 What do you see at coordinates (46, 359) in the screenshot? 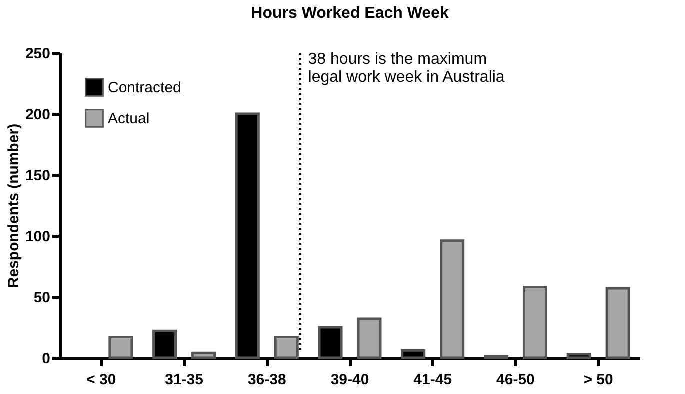
I see `y-tick-label: 0` at bounding box center [46, 359].